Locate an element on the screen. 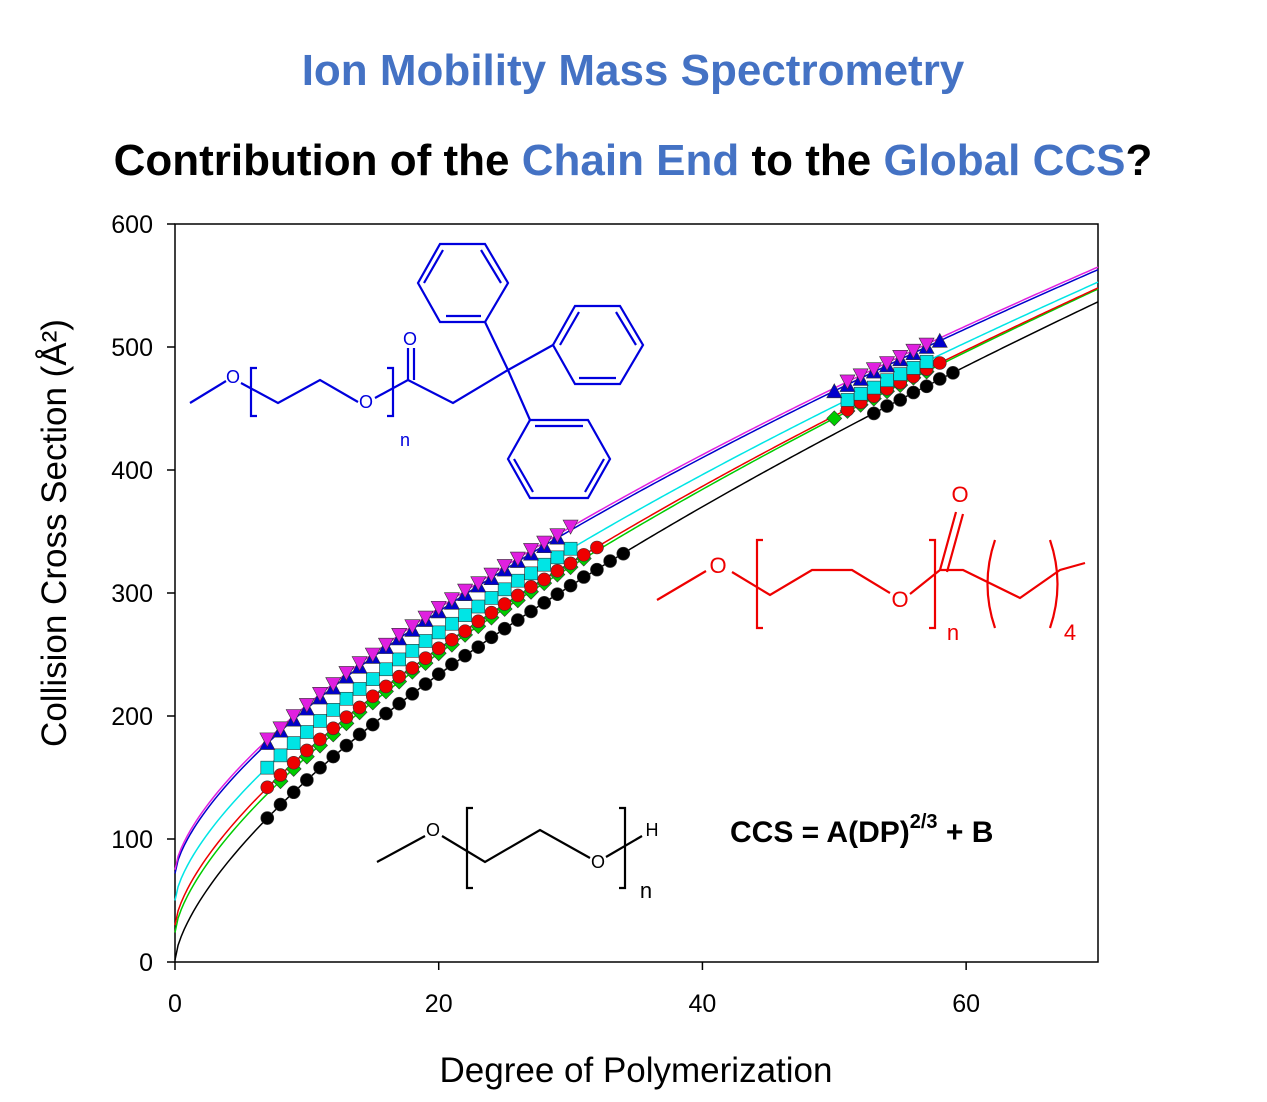 The height and width of the screenshot is (1102, 1267). y-tick-label: 400 is located at coordinates (132, 471).